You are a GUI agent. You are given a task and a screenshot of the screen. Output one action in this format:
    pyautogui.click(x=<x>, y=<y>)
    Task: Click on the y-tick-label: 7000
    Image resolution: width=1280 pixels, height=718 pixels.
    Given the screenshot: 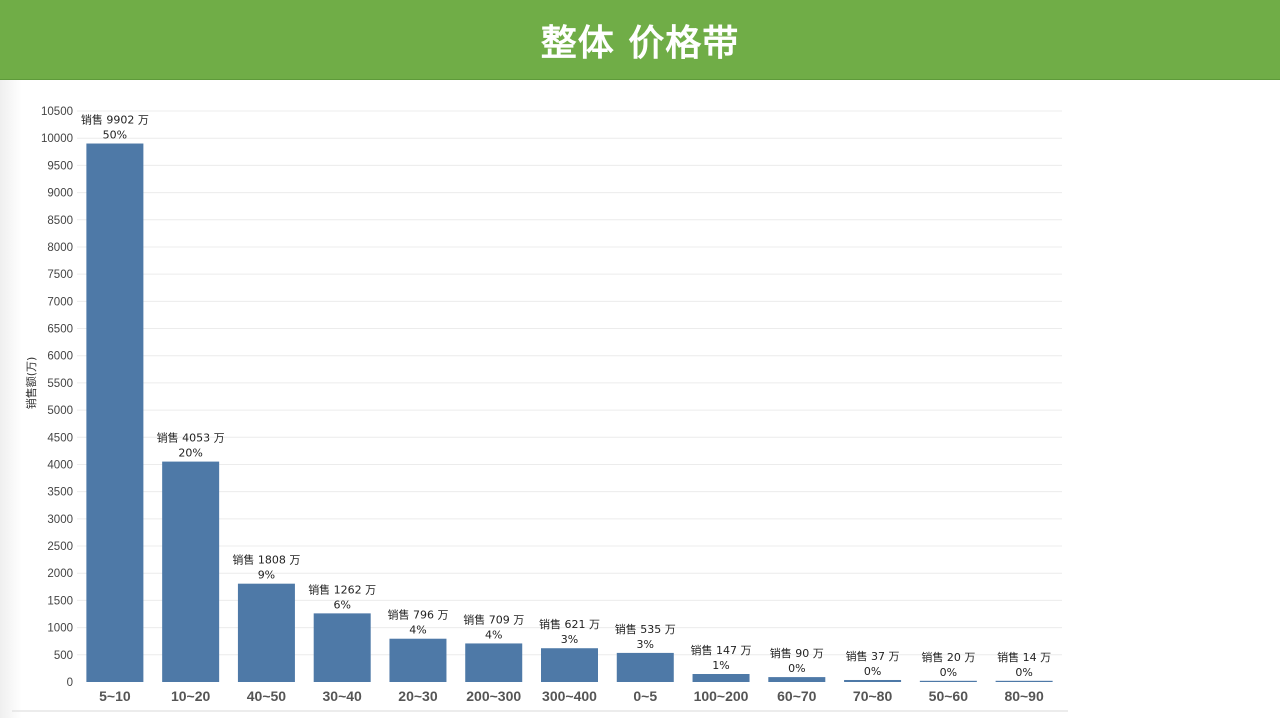 What is the action you would take?
    pyautogui.click(x=60, y=302)
    